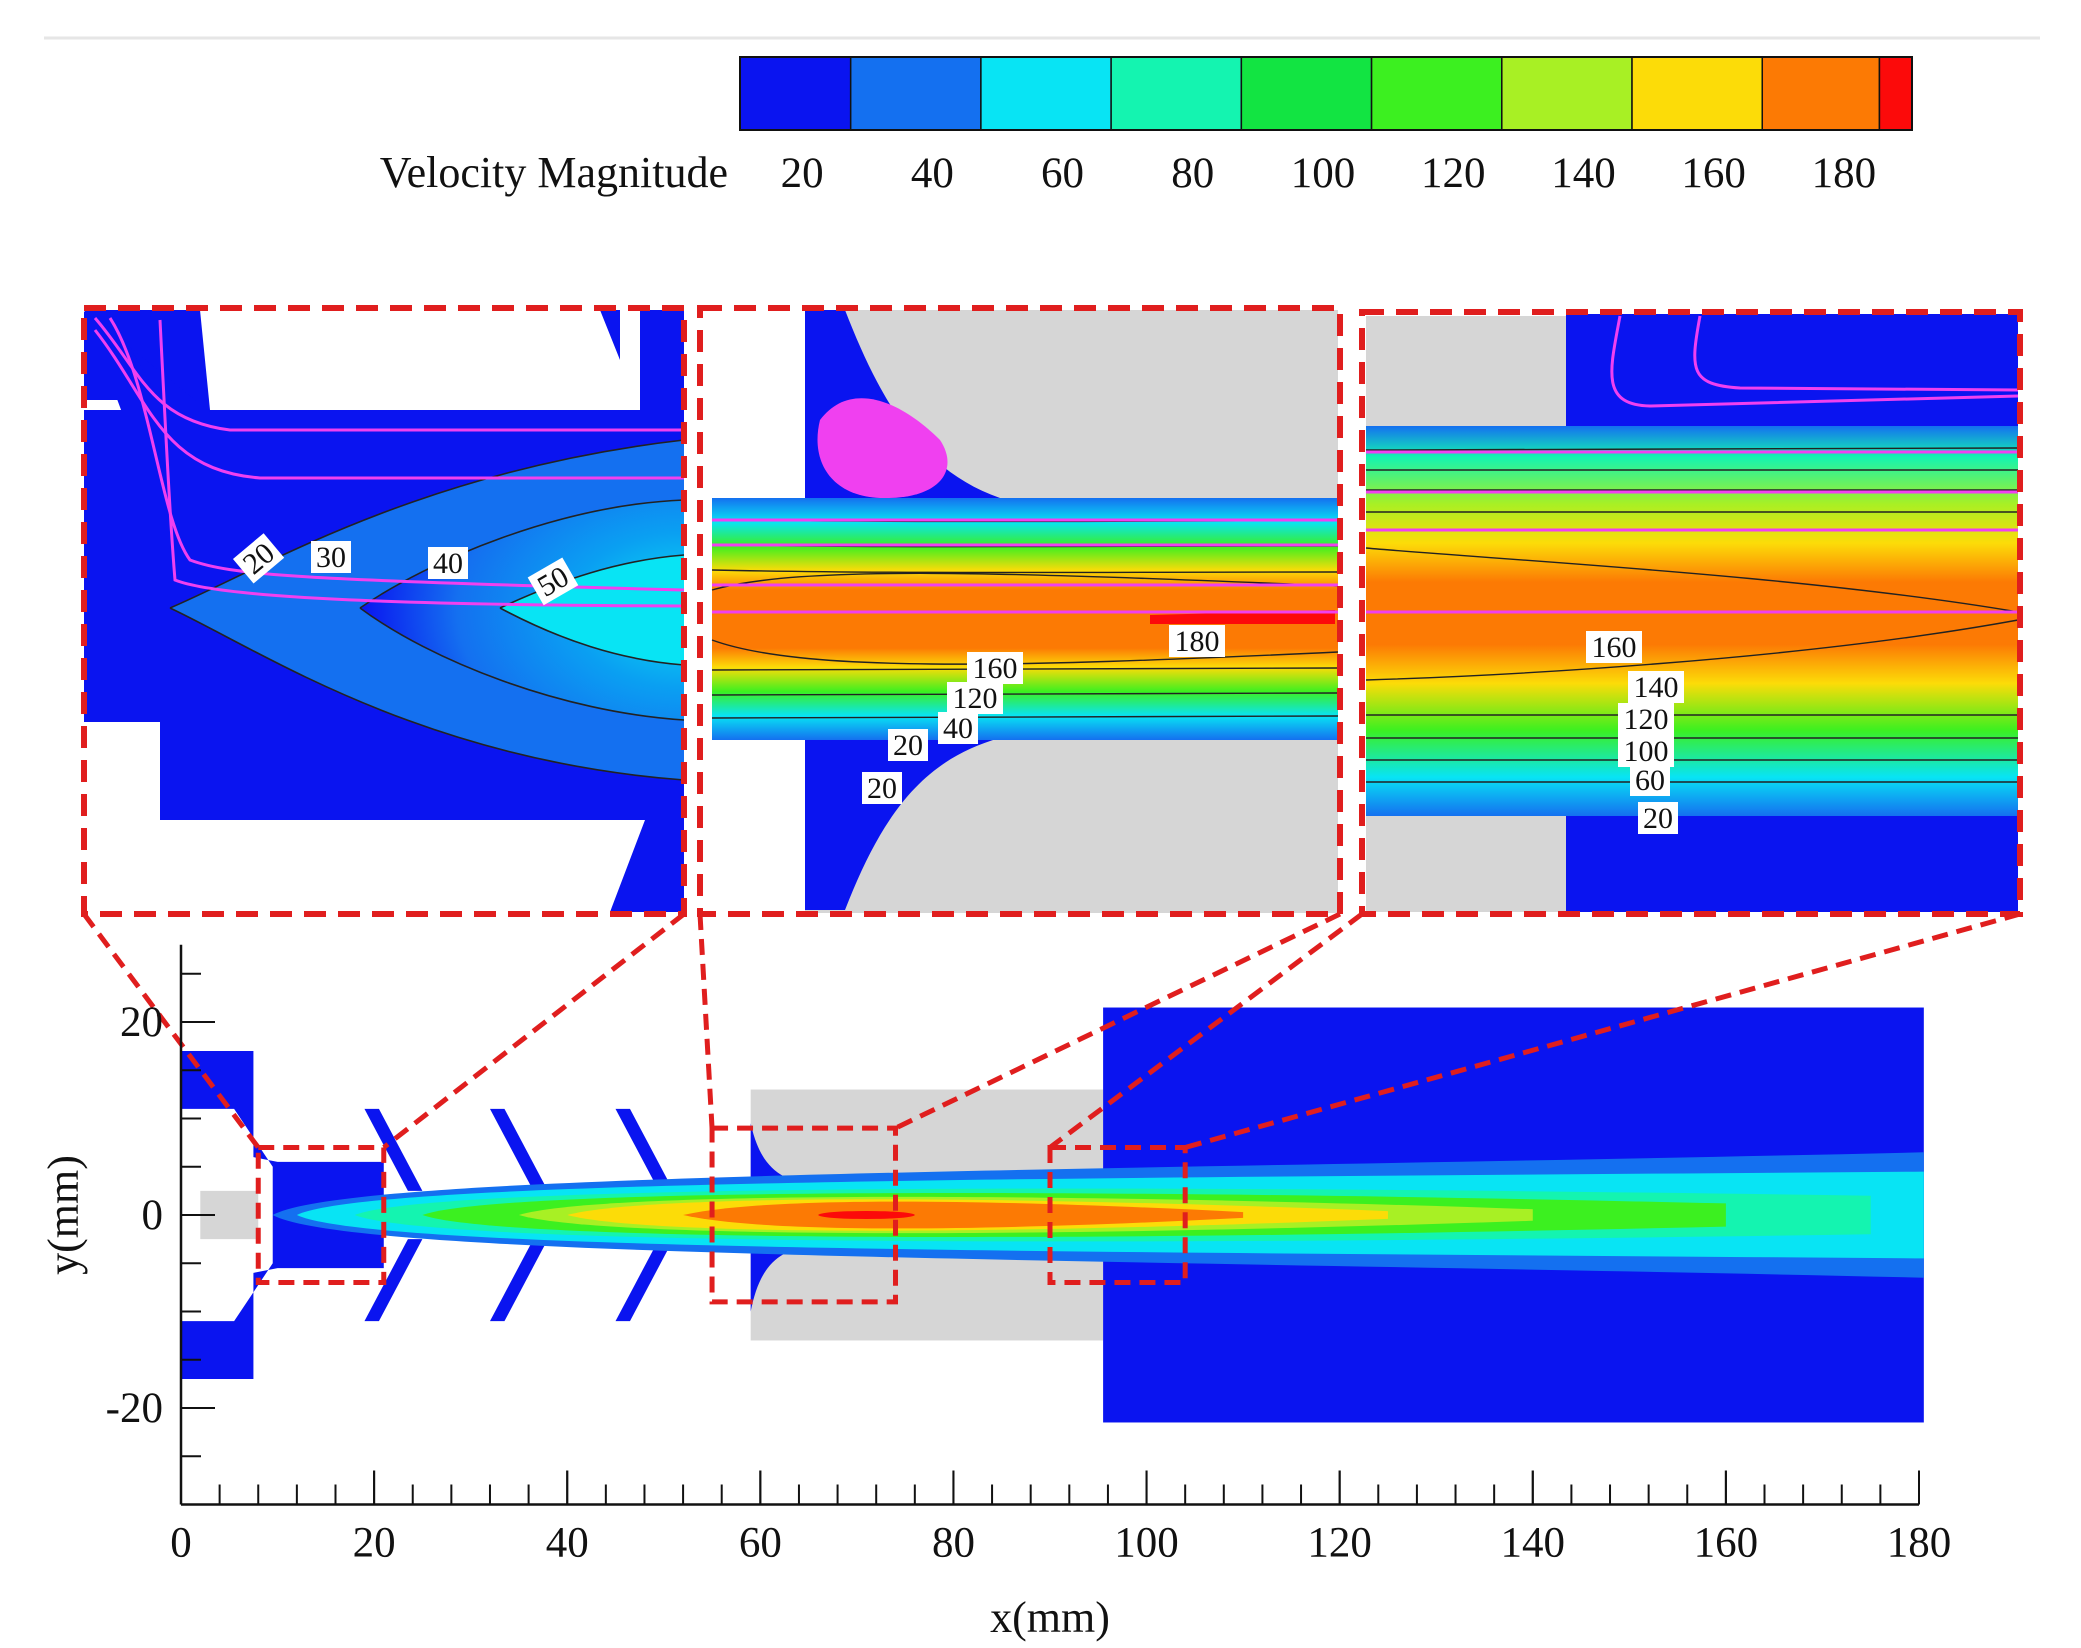  I want to click on contour-label: 180, so click(1197, 641).